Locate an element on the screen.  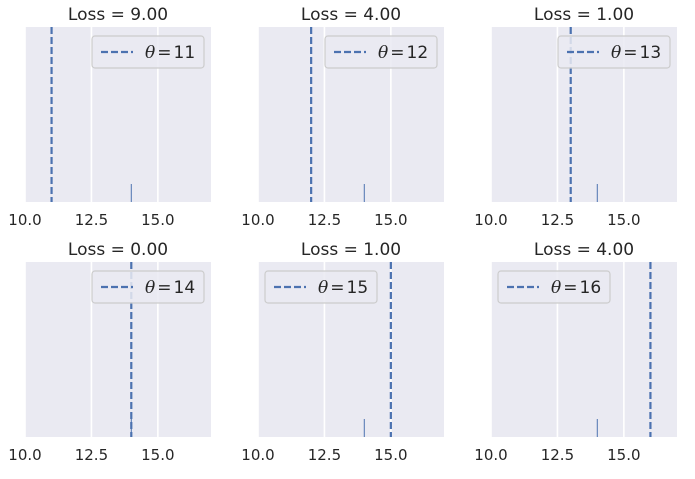
legend: θ = 12 is located at coordinates (381, 52).